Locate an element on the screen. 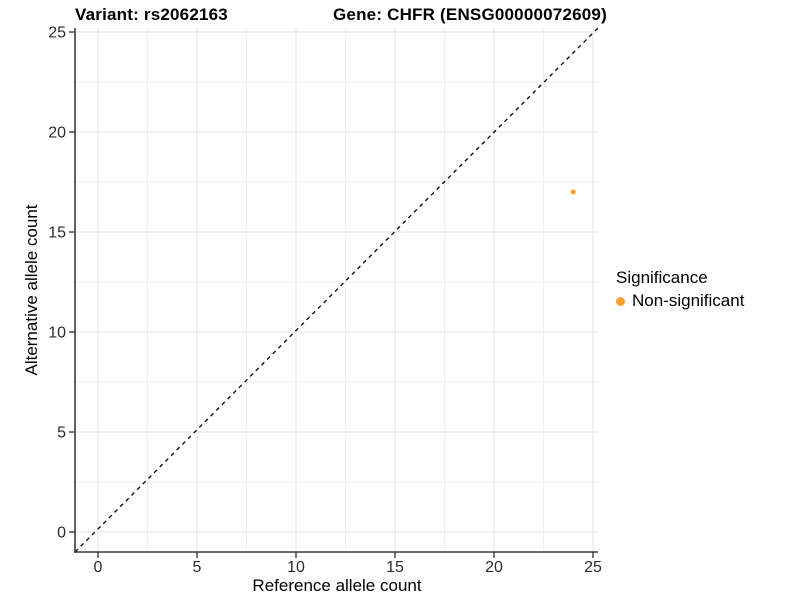 Image resolution: width=800 pixels, height=600 pixels. legend-item: Non-significant is located at coordinates (680, 301).